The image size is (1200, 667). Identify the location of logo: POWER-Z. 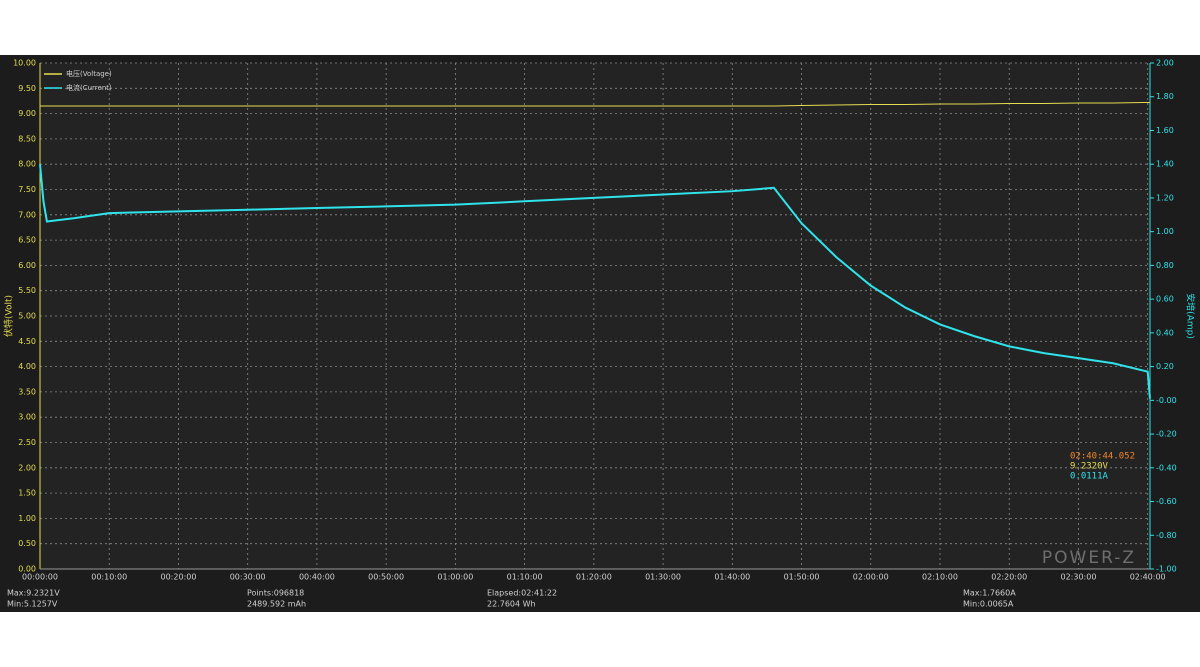
(1089, 558).